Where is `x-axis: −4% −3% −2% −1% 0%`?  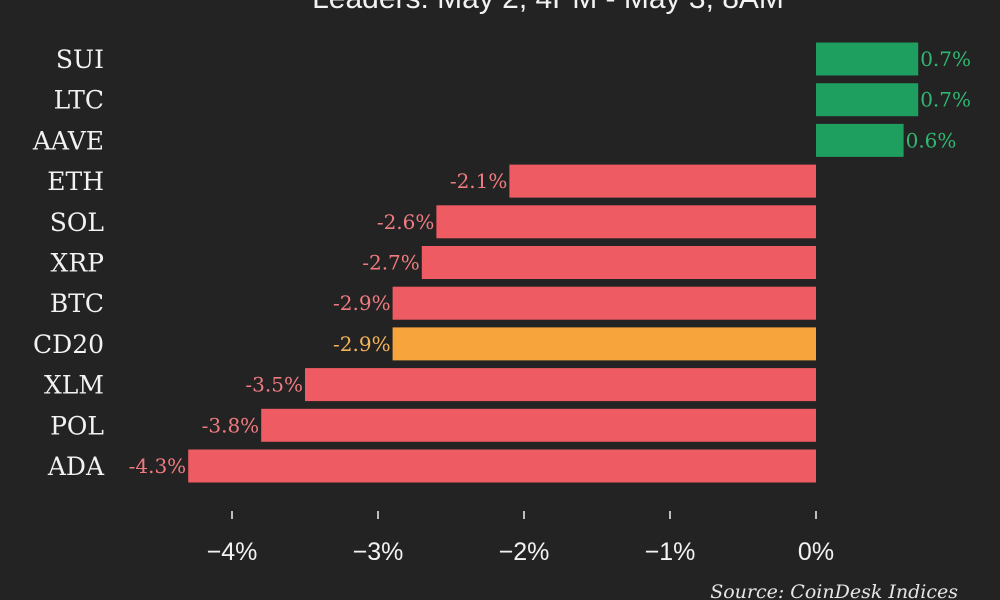 x-axis: −4% −3% −2% −1% 0% is located at coordinates (520, 538).